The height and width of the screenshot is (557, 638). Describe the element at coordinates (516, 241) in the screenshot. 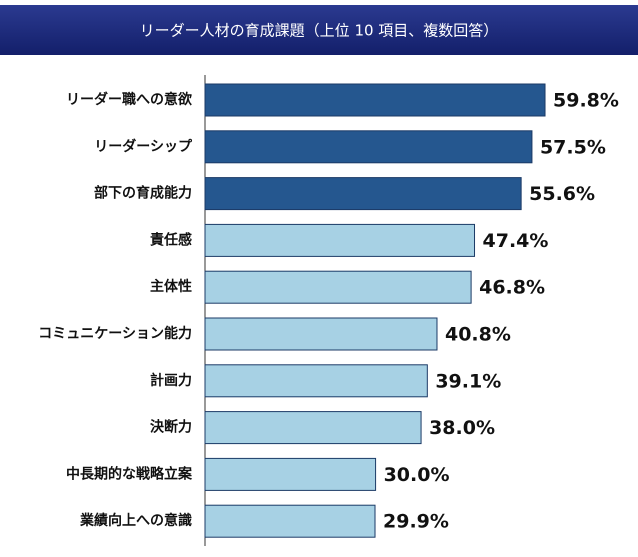

I see `value-label: 47.4%` at that location.